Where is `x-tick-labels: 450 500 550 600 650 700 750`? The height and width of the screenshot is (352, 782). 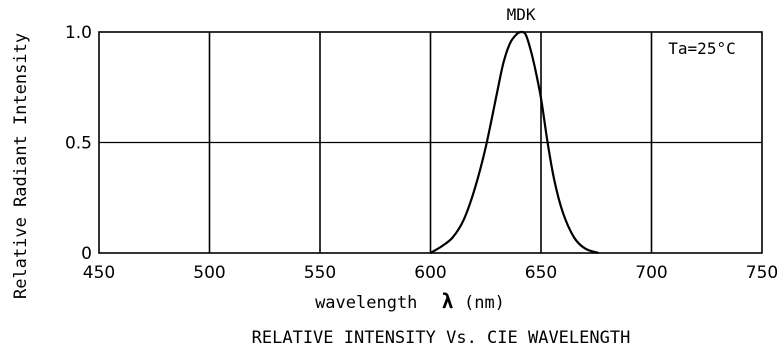 x-tick-labels: 450 500 550 600 650 700 750 is located at coordinates (430, 273).